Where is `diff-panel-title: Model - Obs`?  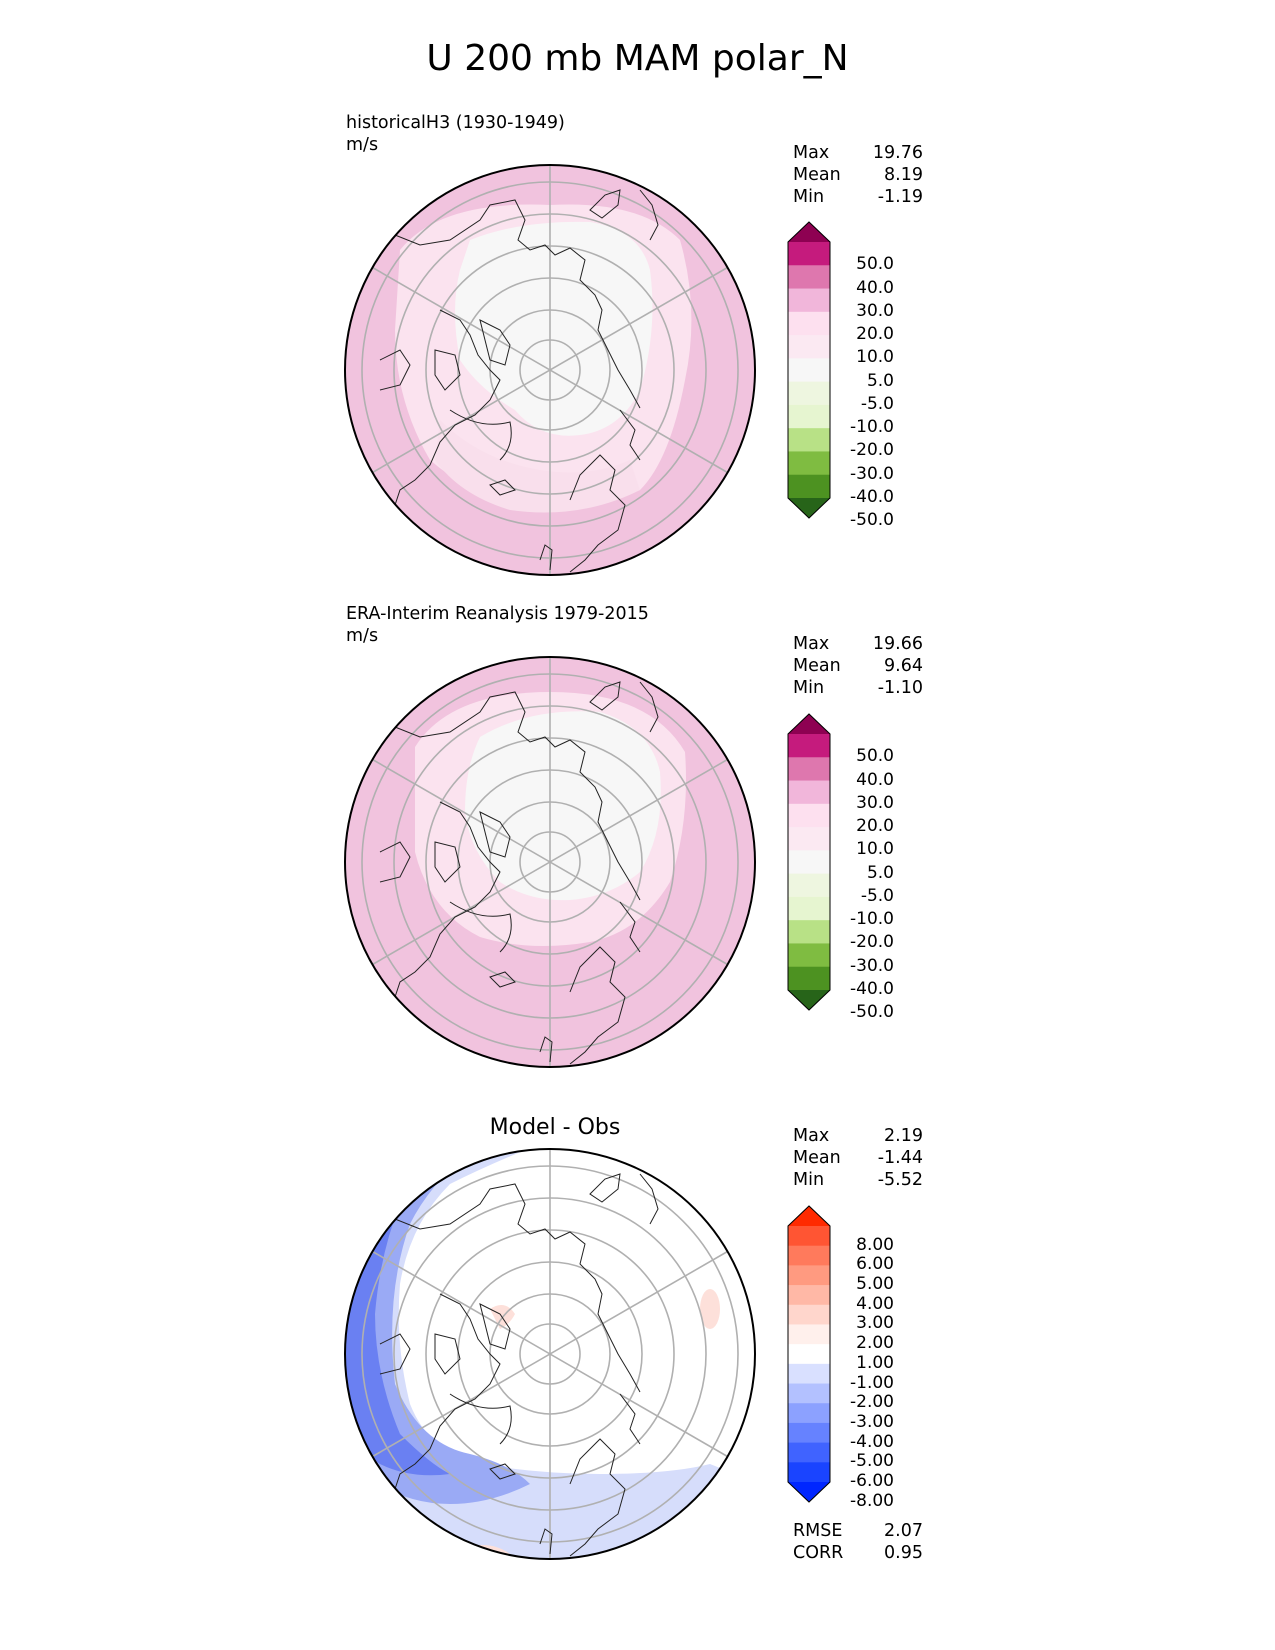 diff-panel-title: Model - Obs is located at coordinates (555, 1127).